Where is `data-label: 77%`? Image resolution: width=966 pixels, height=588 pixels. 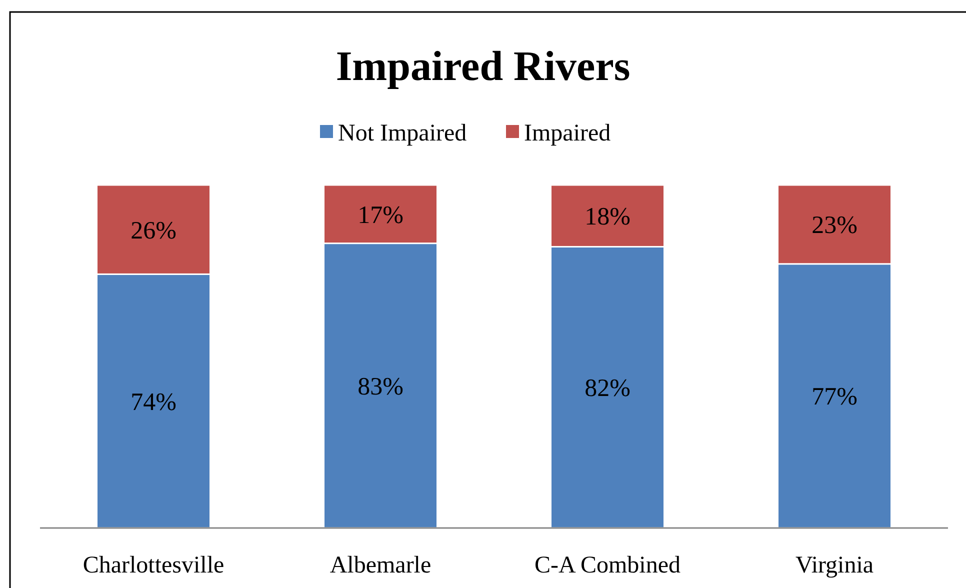 data-label: 77% is located at coordinates (835, 397).